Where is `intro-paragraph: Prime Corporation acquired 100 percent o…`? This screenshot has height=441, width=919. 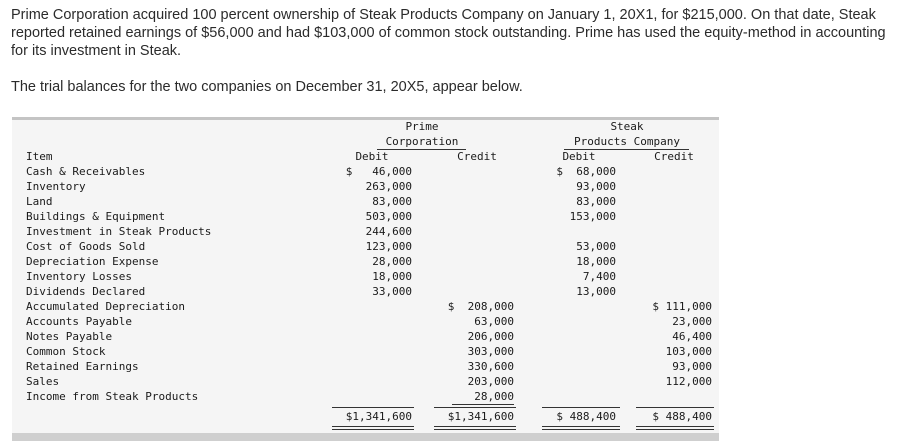 intro-paragraph: Prime Corporation acquired 100 percent o… is located at coordinates (448, 33).